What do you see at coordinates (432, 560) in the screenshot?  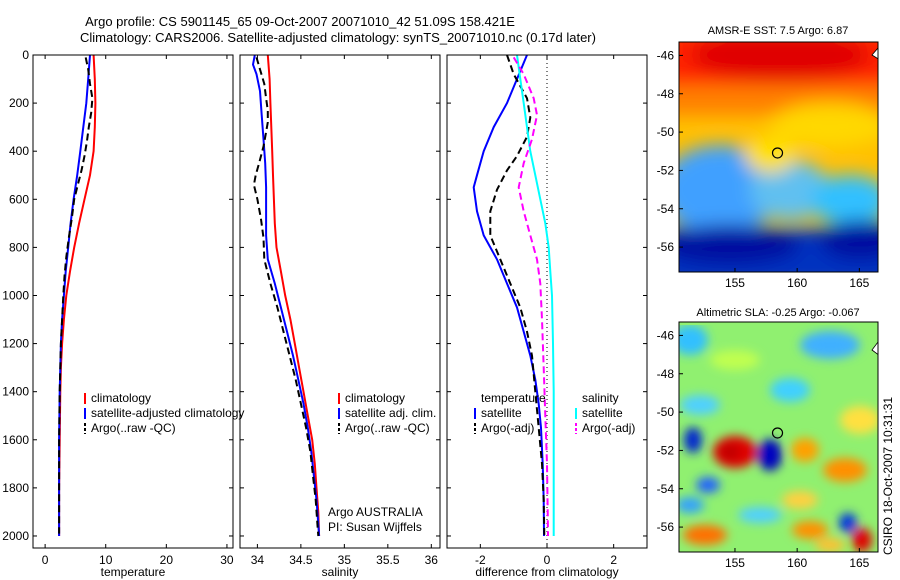 I see `x-tick-label: 36` at bounding box center [432, 560].